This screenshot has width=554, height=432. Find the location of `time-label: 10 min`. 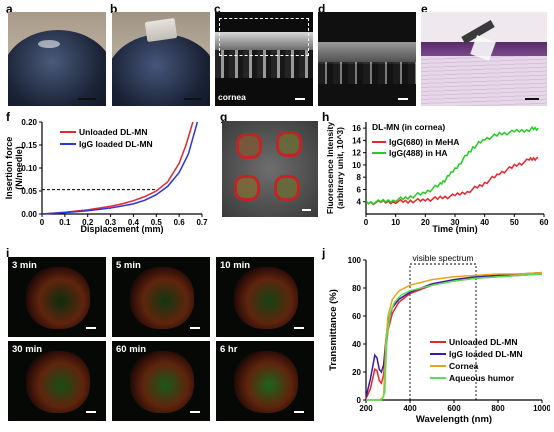

time-label: 10 min is located at coordinates (235, 265).